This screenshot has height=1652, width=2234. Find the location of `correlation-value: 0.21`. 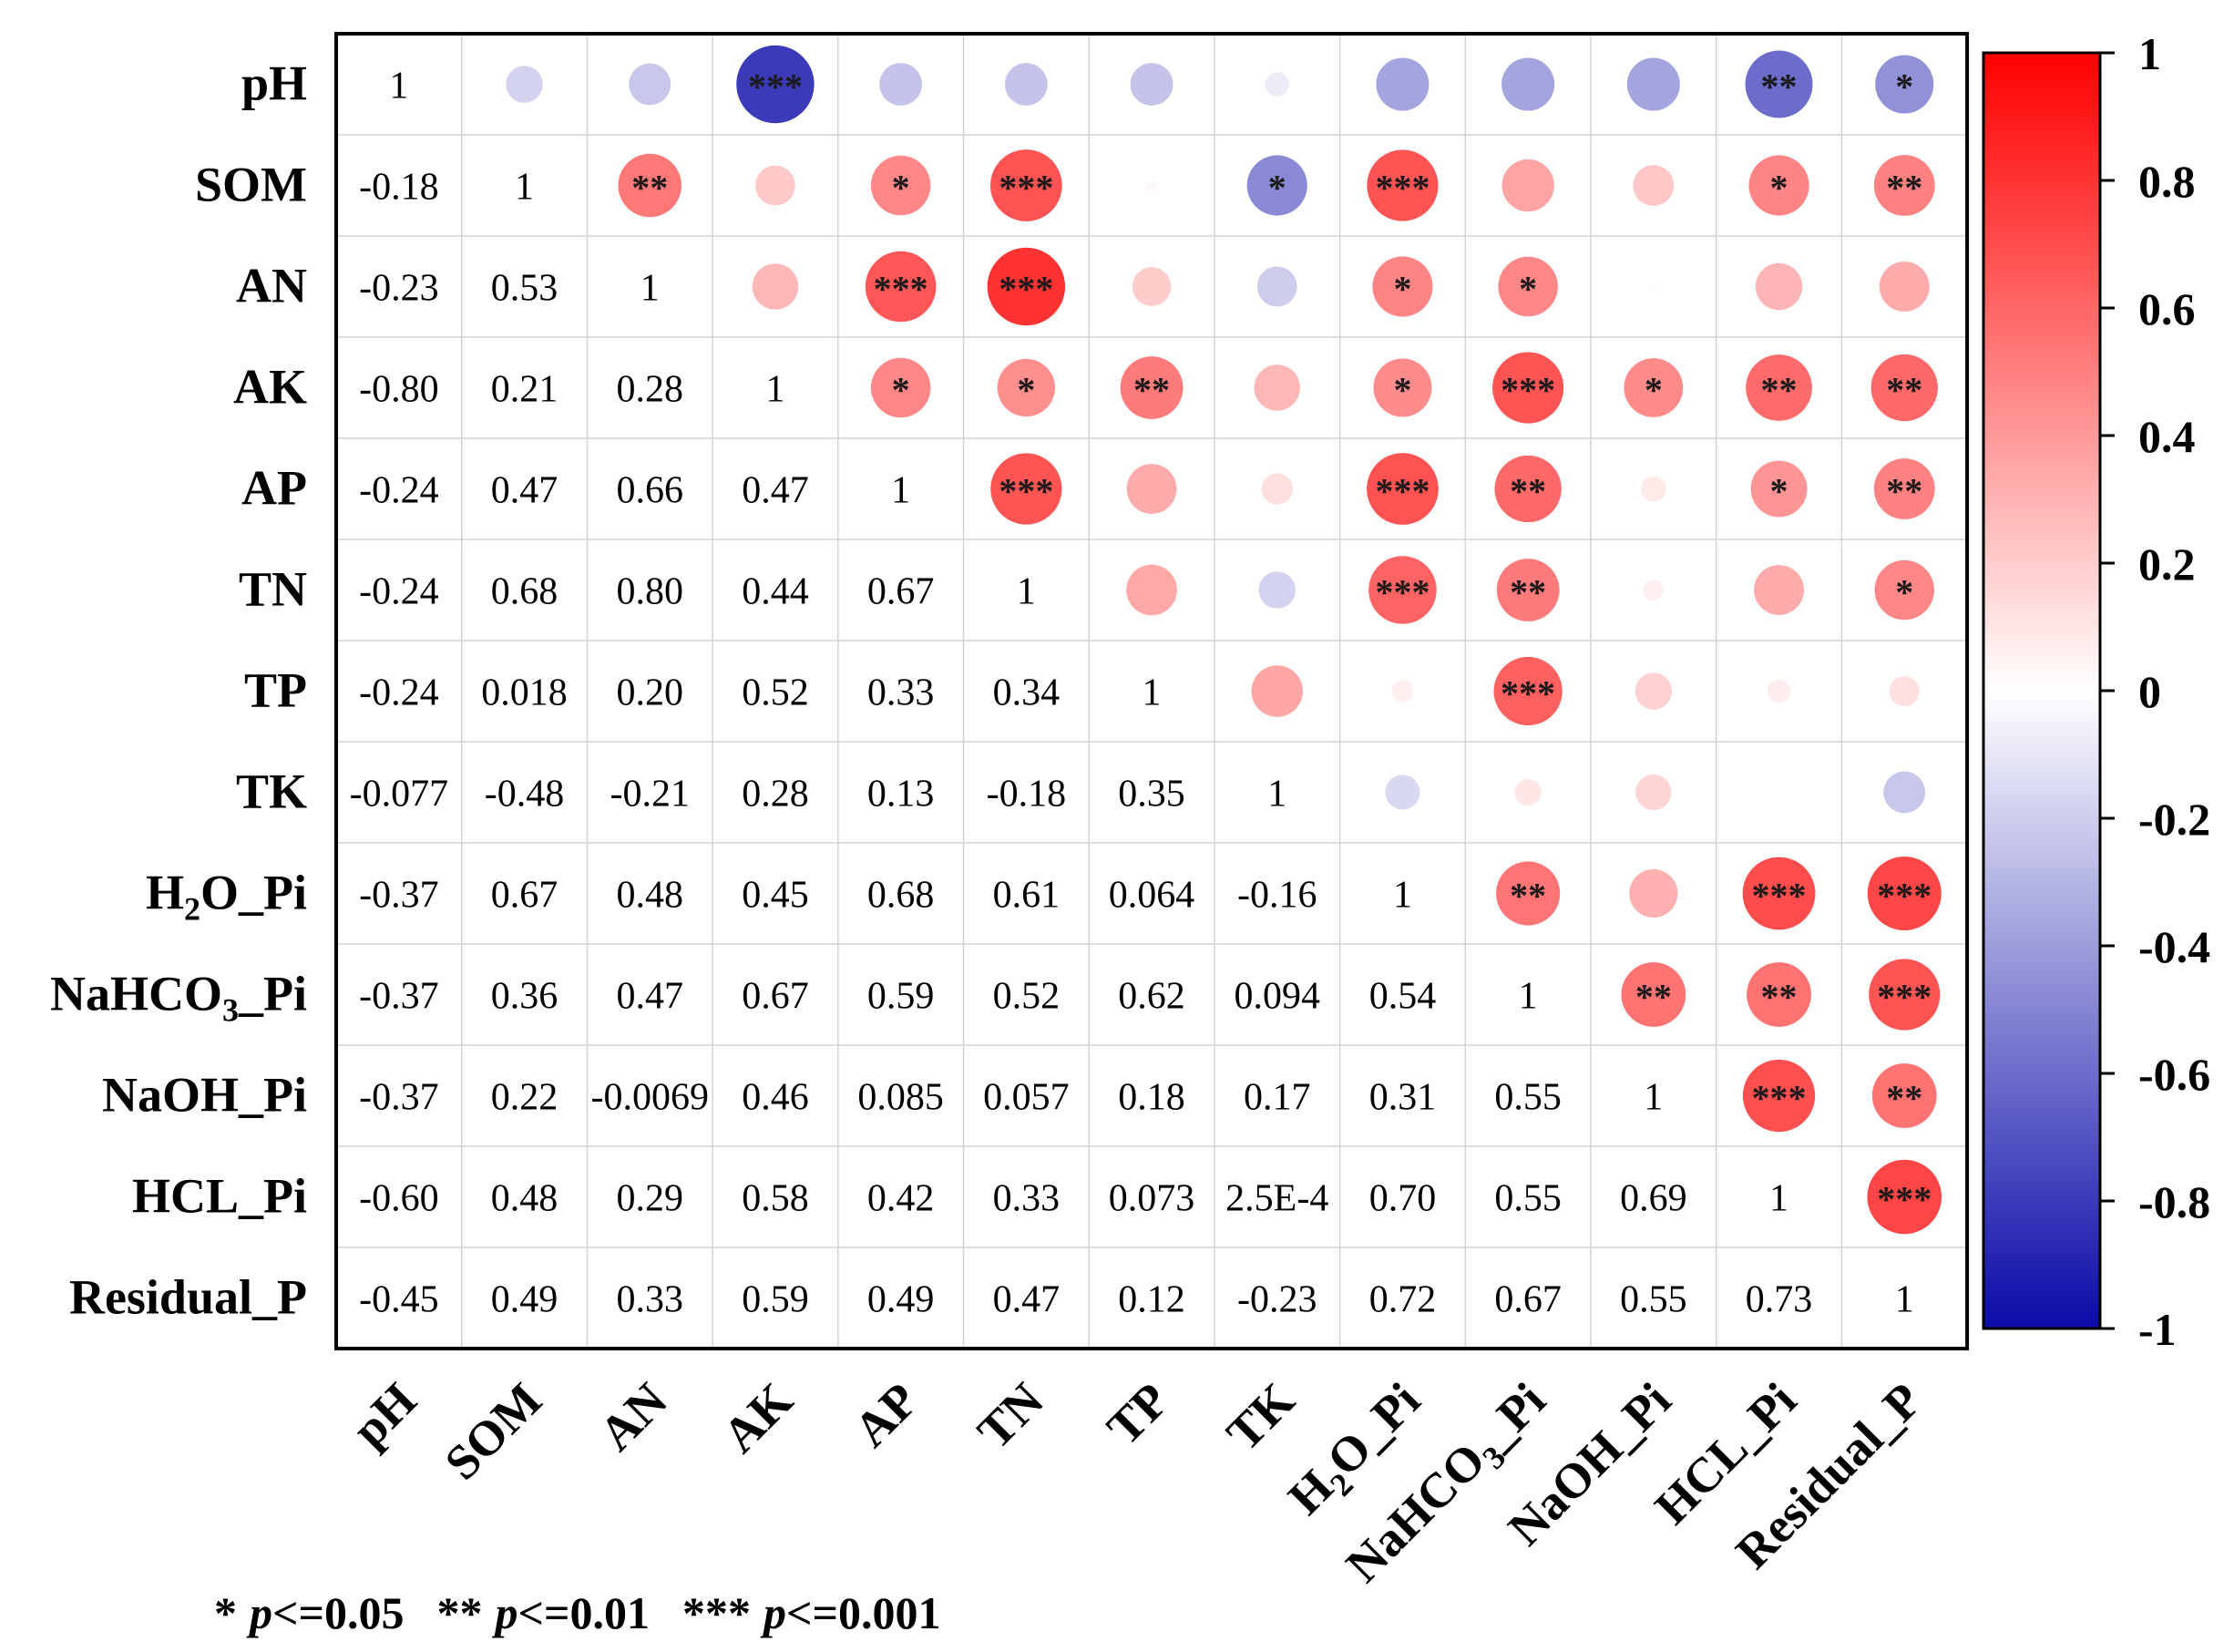

correlation-value: 0.21 is located at coordinates (524, 390).